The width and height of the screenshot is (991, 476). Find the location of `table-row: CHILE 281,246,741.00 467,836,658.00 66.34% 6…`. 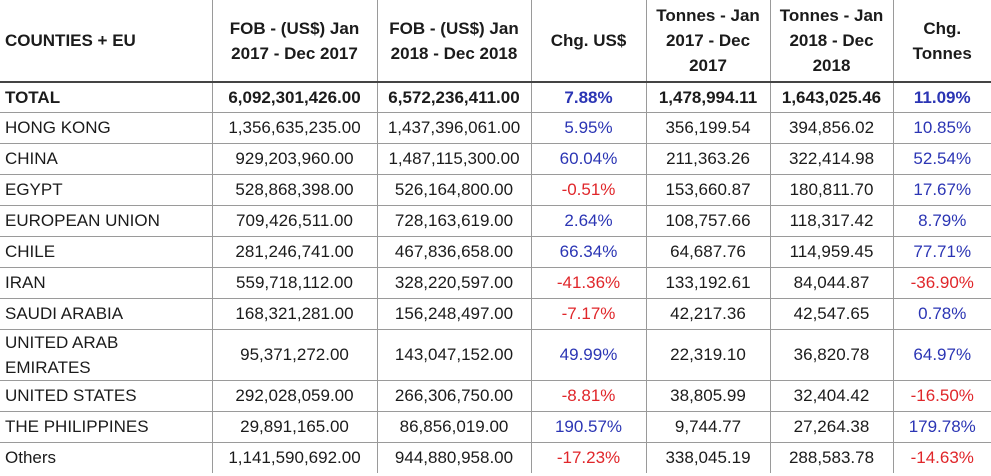

table-row: CHILE 281,246,741.00 467,836,658.00 66.34% 6… is located at coordinates (495, 252).